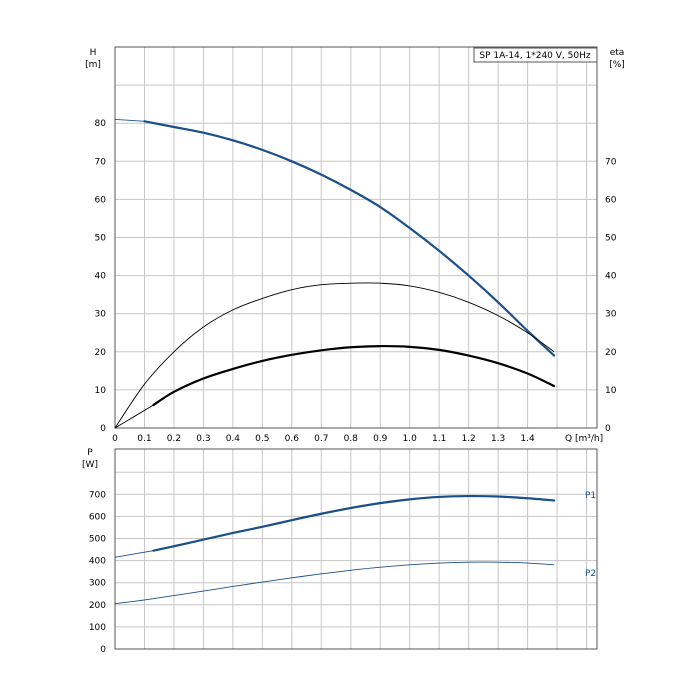  What do you see at coordinates (134, 554) in the screenshot?
I see `power-p1-thin-segment` at bounding box center [134, 554].